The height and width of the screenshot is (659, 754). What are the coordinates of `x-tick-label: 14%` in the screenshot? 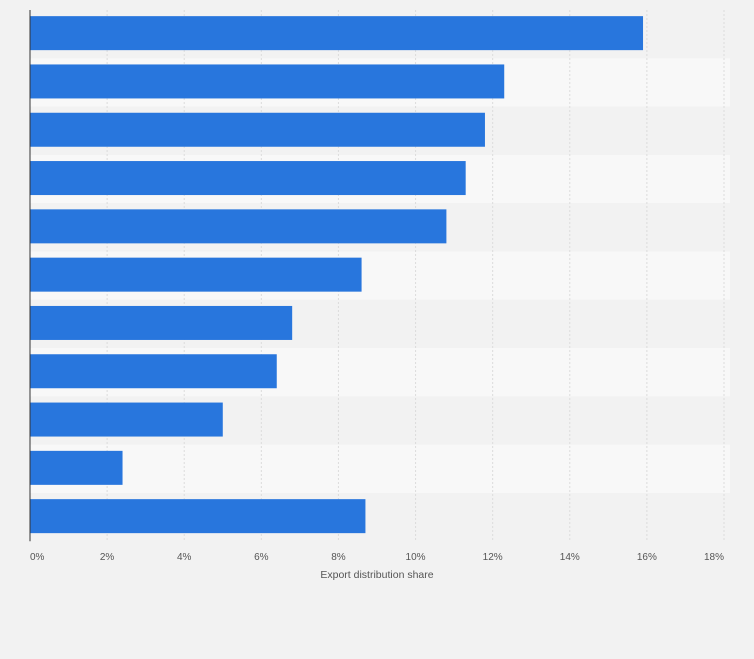 It's located at (570, 557).